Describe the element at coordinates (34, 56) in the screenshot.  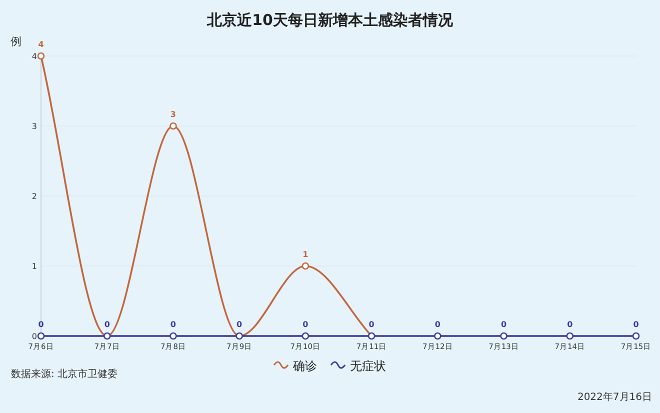
I see `ytick: 4` at that location.